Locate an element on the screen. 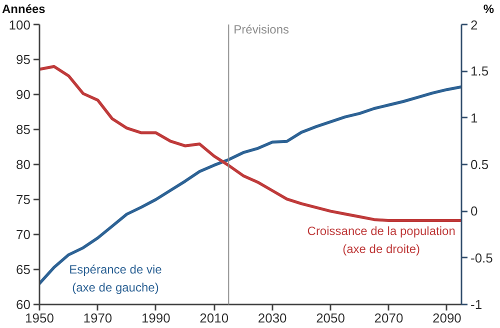 The height and width of the screenshot is (328, 500). x-tick-label: 1970 is located at coordinates (97, 318).